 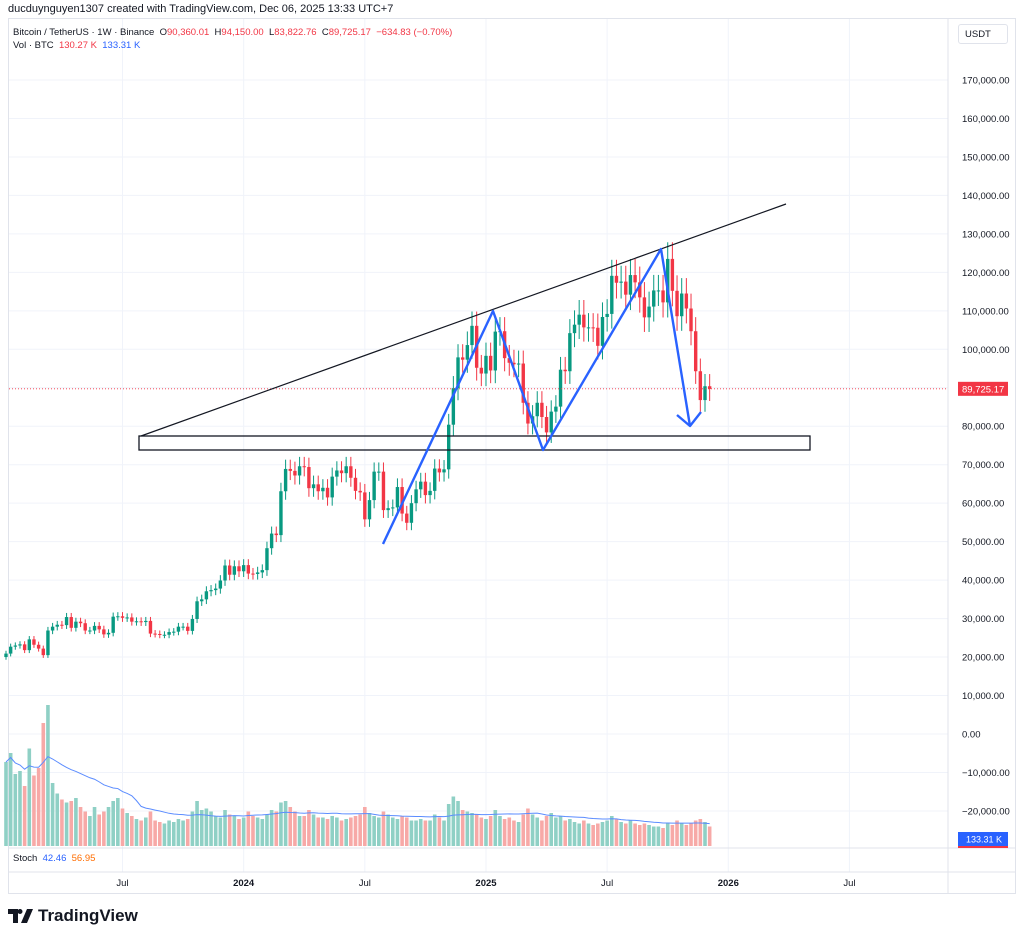 What do you see at coordinates (25, 858) in the screenshot?
I see `stoch-label: Stoch` at bounding box center [25, 858].